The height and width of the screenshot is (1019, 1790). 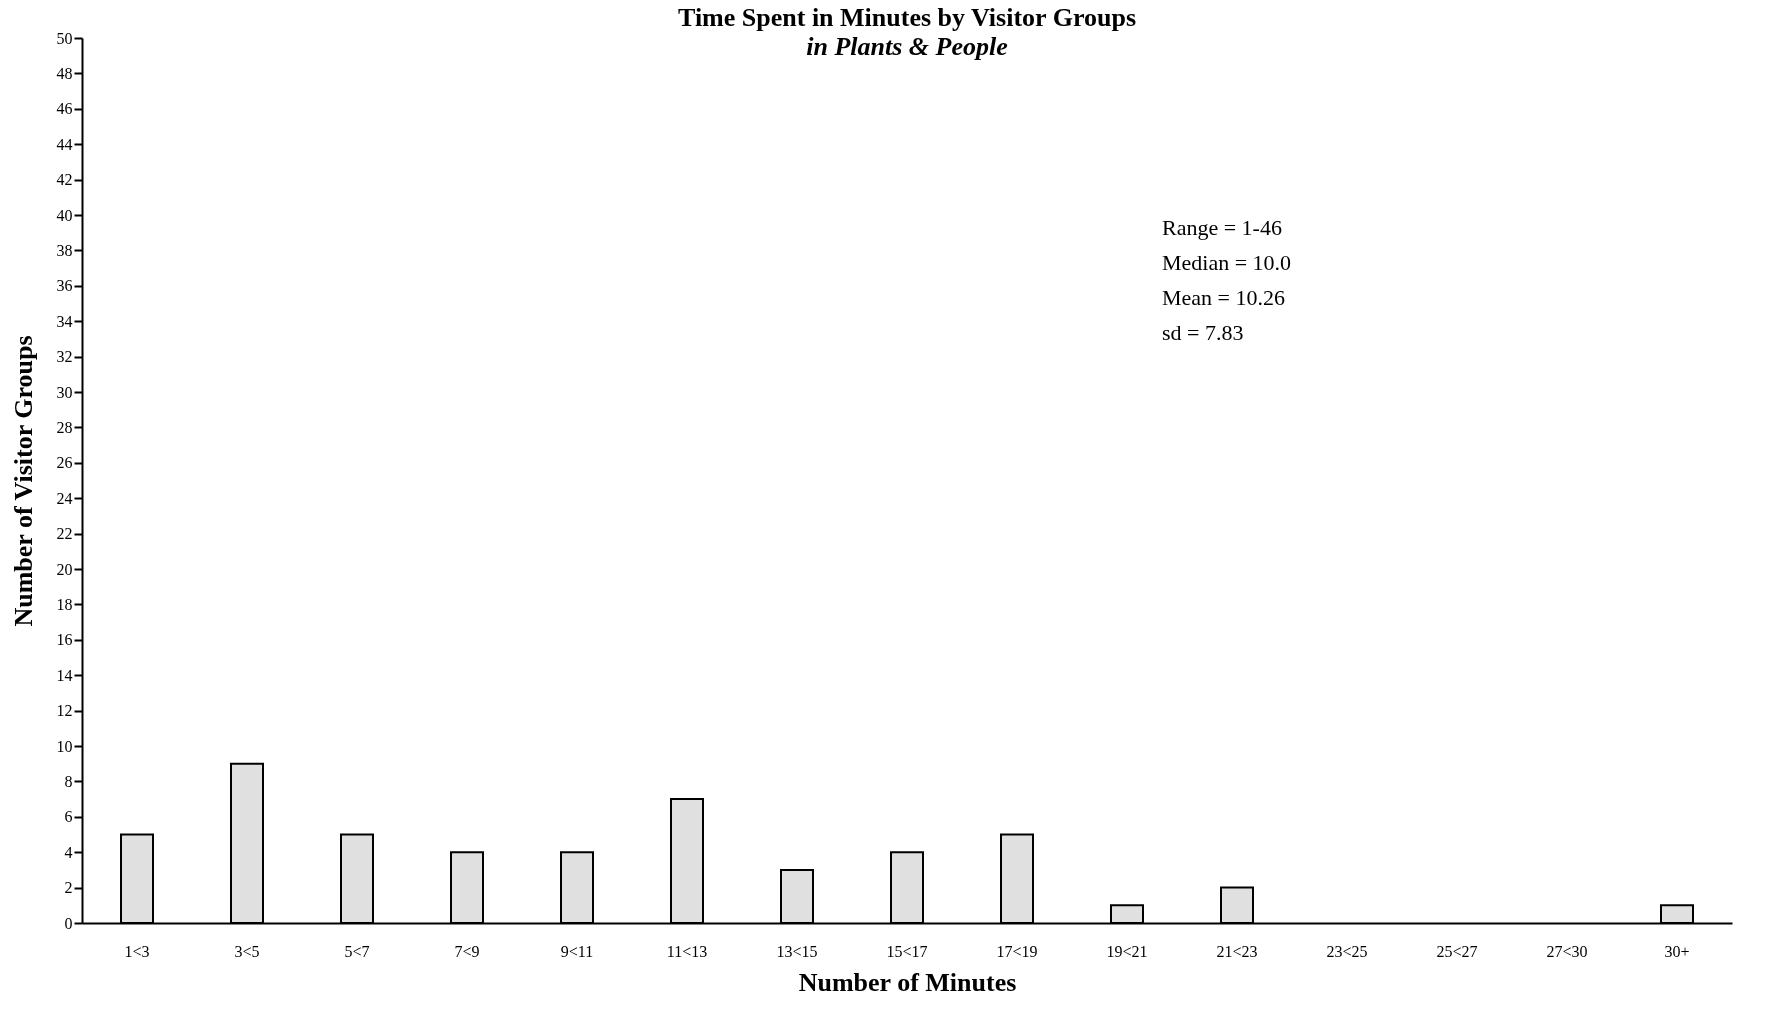 I want to click on y-tick-label: 2, so click(x=68, y=888).